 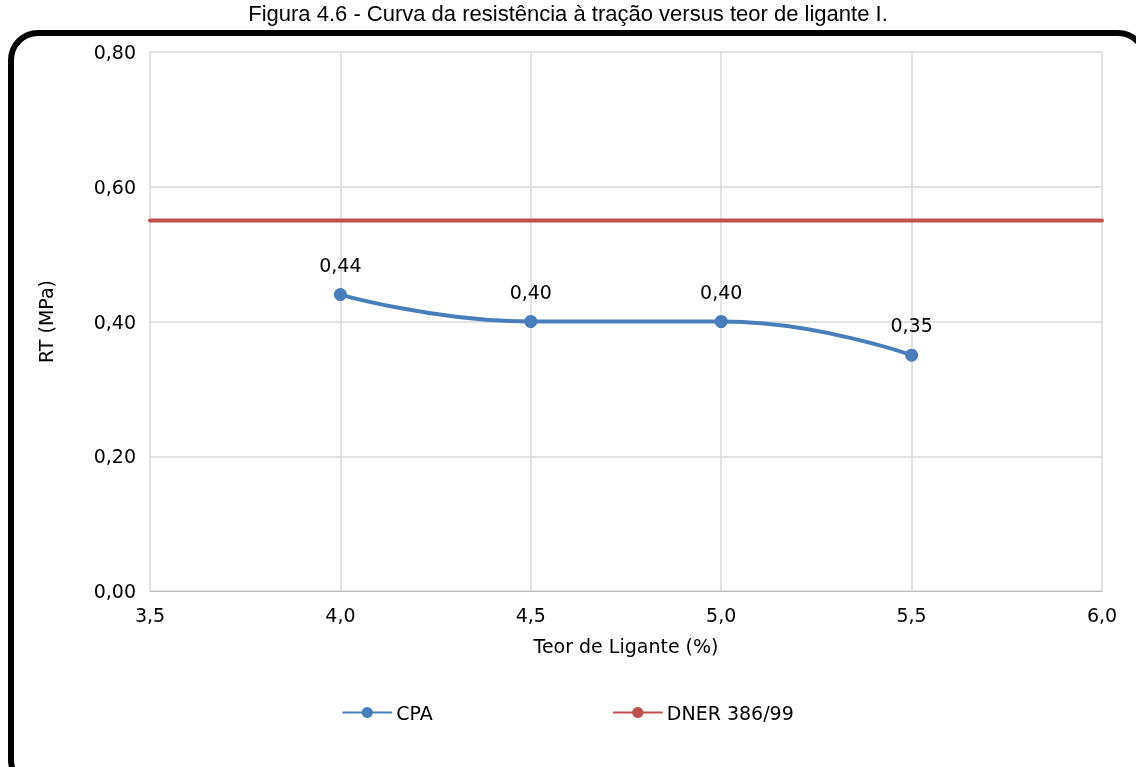 I want to click on y-tick-label: 0,40, so click(x=114, y=321).